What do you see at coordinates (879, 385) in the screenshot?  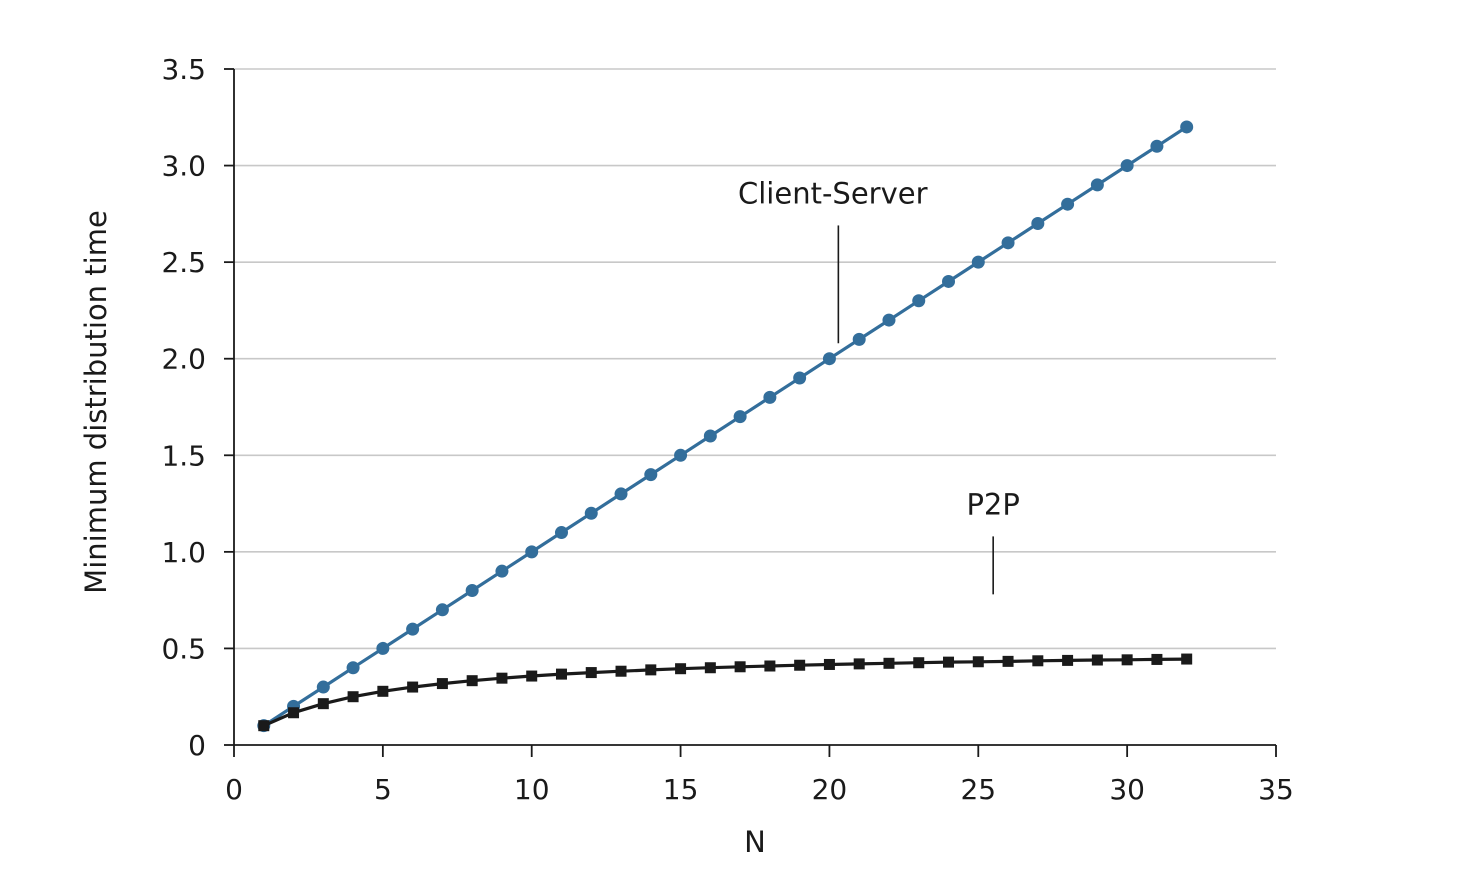 I see `annotations: Client-Server P2P` at bounding box center [879, 385].